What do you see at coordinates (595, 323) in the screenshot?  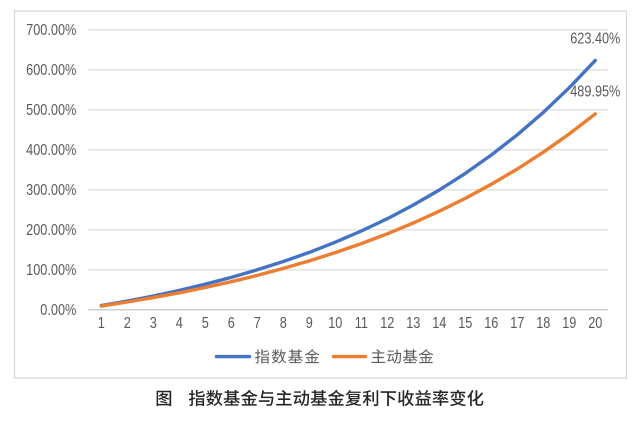 I see `svg-text: 20` at bounding box center [595, 323].